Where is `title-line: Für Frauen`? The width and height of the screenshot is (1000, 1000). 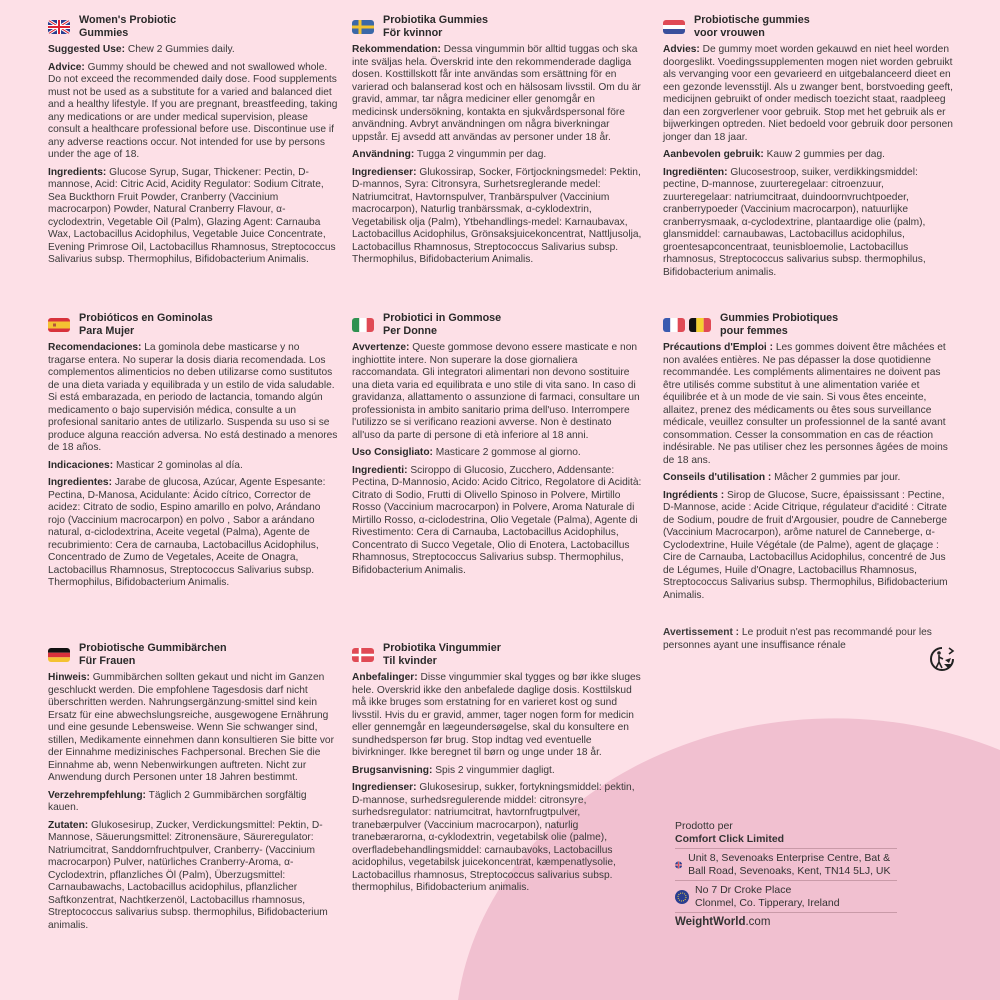
title-line: Für Frauen is located at coordinates (107, 661).